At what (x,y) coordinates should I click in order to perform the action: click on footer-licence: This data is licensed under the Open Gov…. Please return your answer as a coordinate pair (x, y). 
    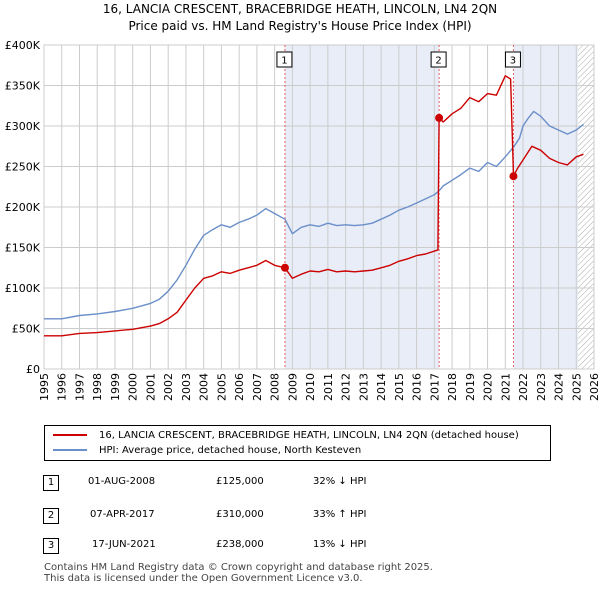
    Looking at the image, I should click on (203, 578).